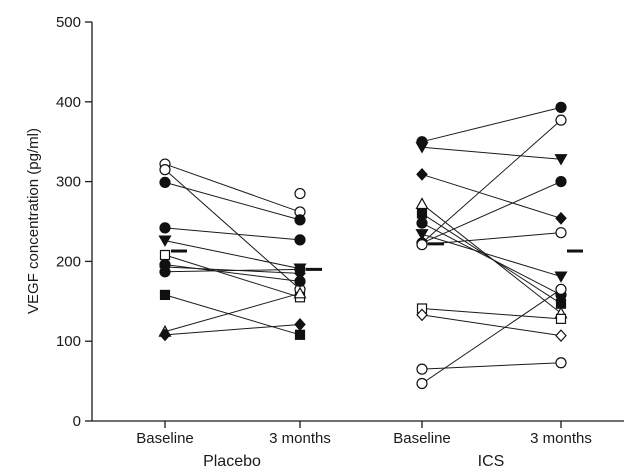 Image resolution: width=636 pixels, height=472 pixels. What do you see at coordinates (68, 102) in the screenshot?
I see `y-tick-label: 400` at bounding box center [68, 102].